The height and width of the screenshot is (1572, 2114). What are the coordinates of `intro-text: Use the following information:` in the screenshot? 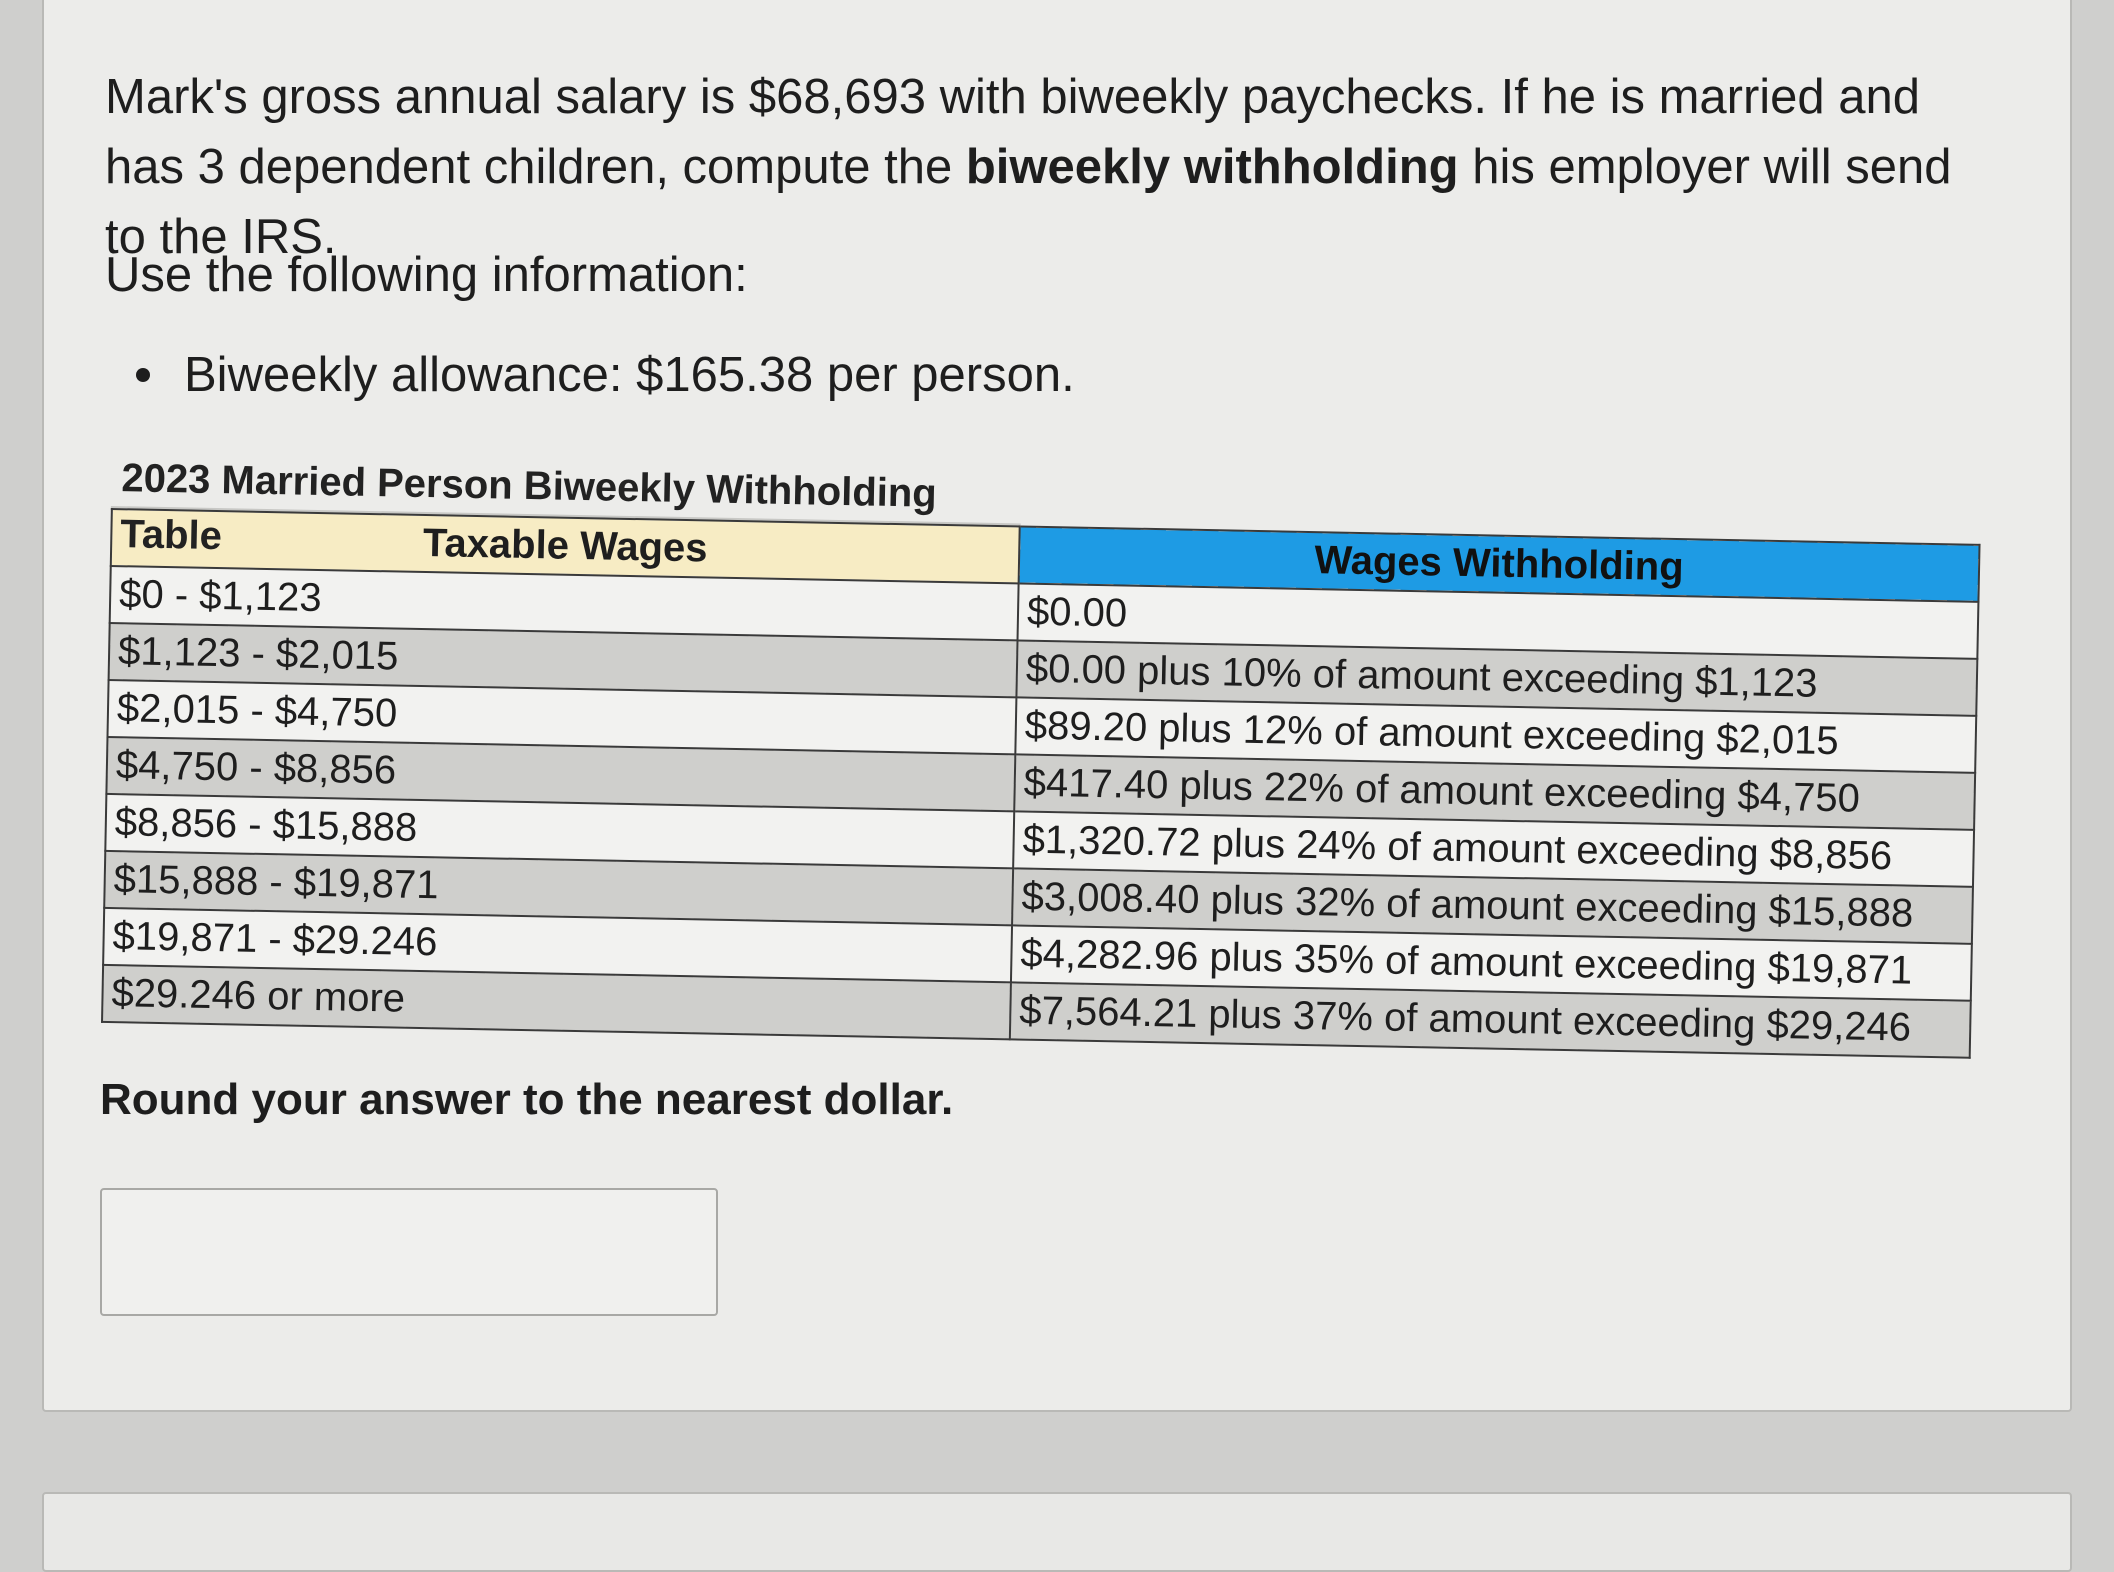 It's located at (426, 275).